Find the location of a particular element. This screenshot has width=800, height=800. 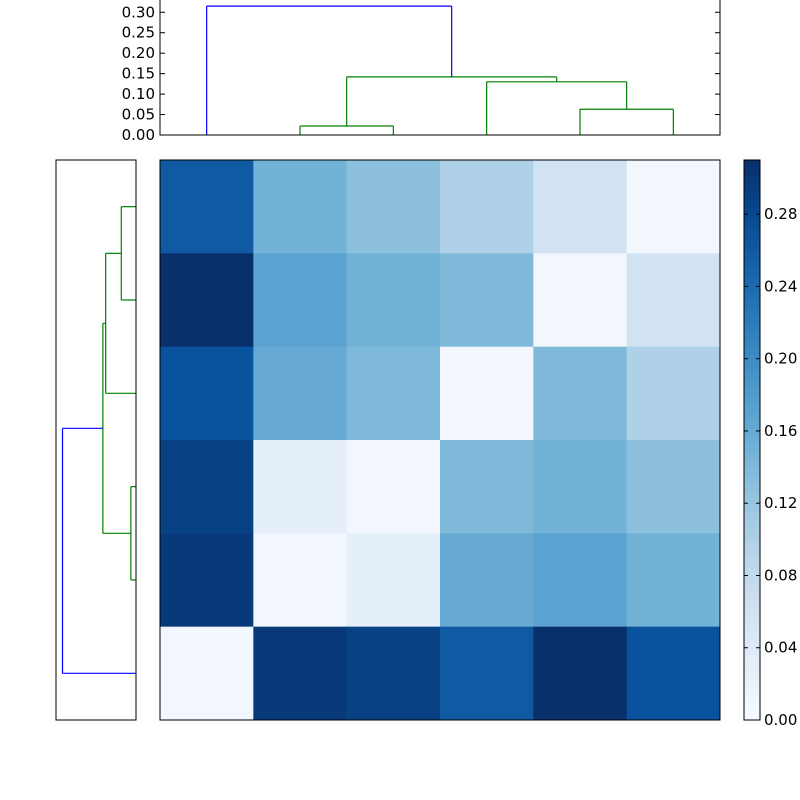

colorbar-tick-label-4: 0.16 is located at coordinates (780, 431).